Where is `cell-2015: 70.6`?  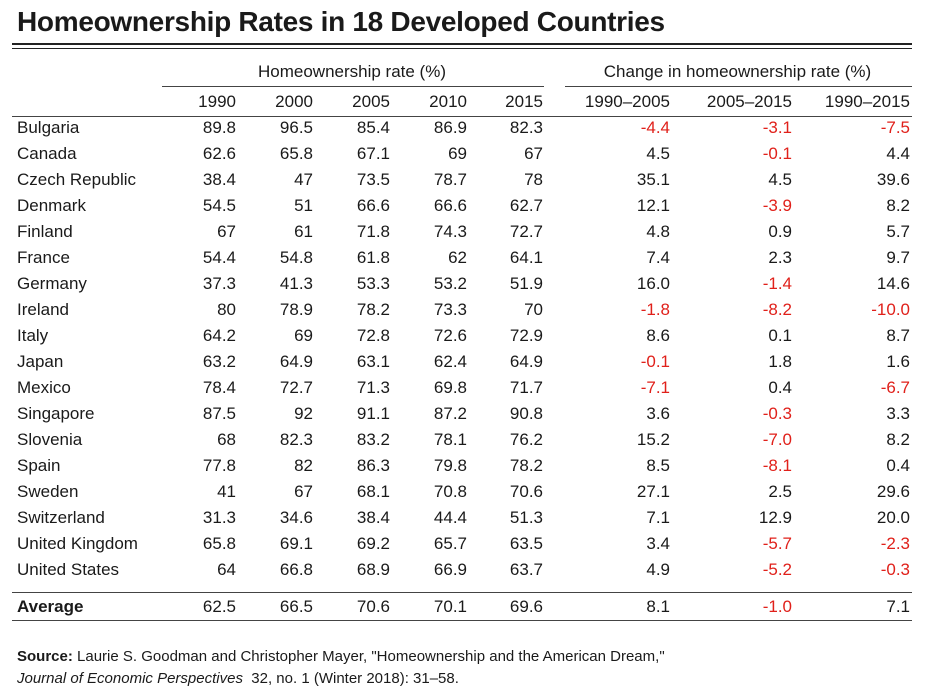 cell-2015: 70.6 is located at coordinates (526, 491).